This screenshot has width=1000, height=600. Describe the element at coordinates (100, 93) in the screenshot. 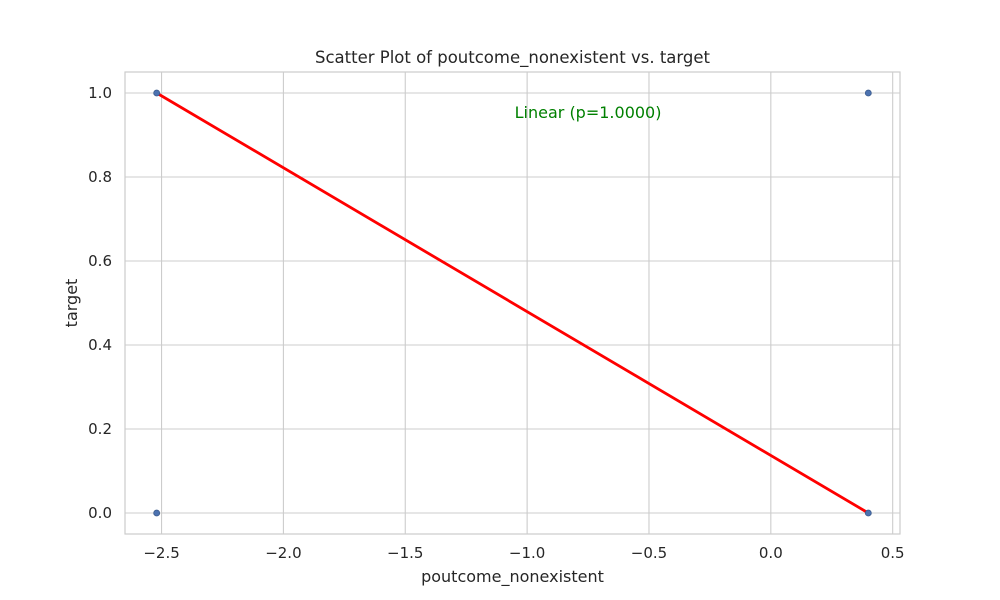

I see `y-tick-label: 1.0` at that location.